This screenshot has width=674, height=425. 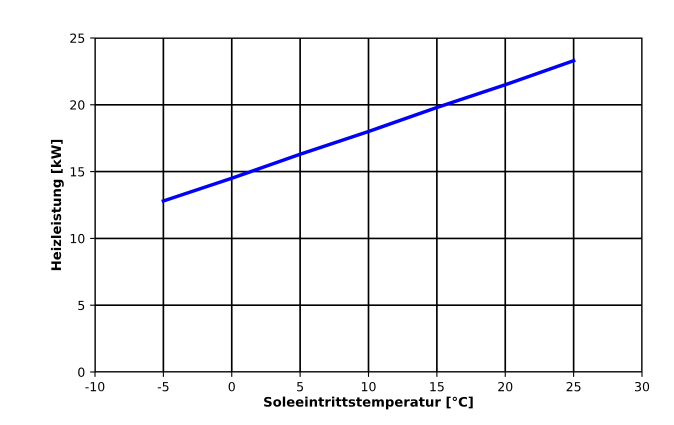 What do you see at coordinates (163, 387) in the screenshot?
I see `x-tick-label: -5` at bounding box center [163, 387].